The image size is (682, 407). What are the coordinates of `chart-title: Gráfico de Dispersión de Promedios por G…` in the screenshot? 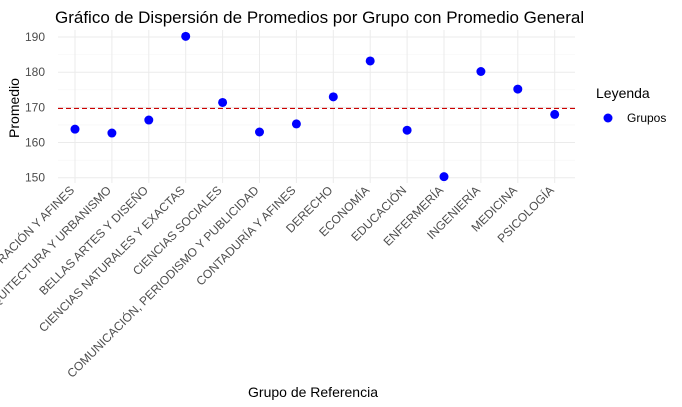 It's located at (319, 17).